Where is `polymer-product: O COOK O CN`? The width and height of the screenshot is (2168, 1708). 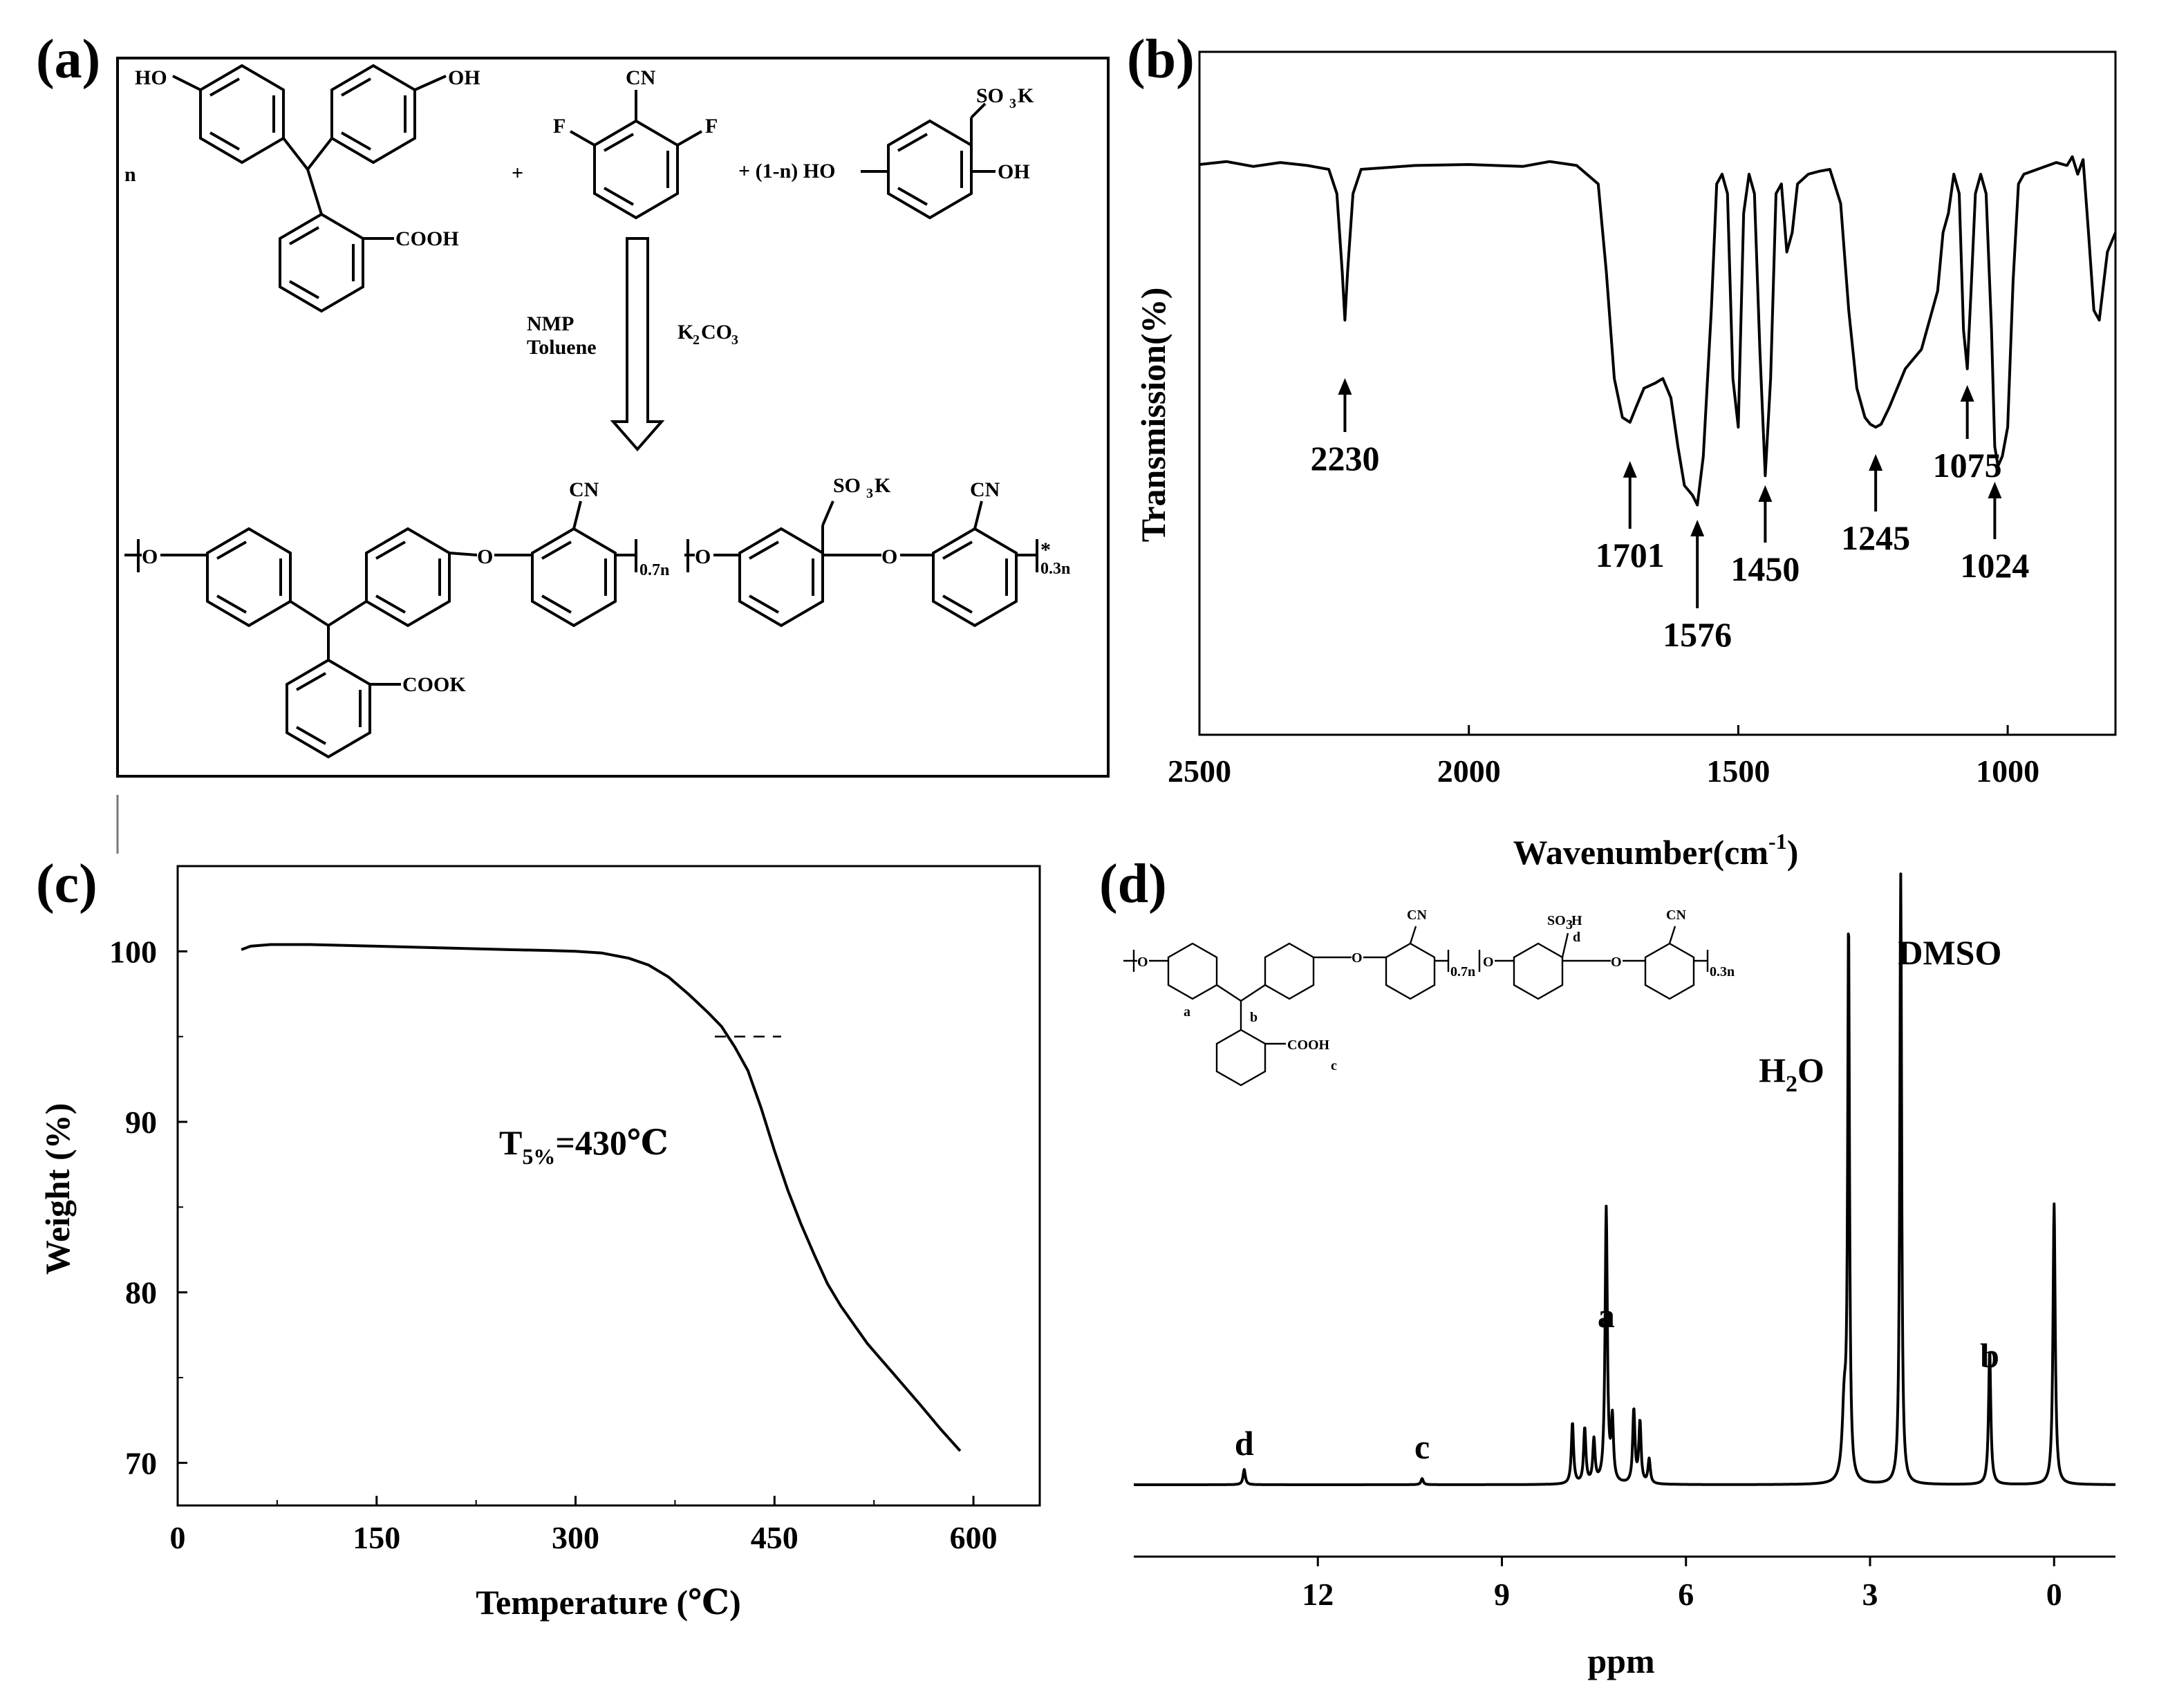
polymer-product: O COOK O CN is located at coordinates (597, 616).